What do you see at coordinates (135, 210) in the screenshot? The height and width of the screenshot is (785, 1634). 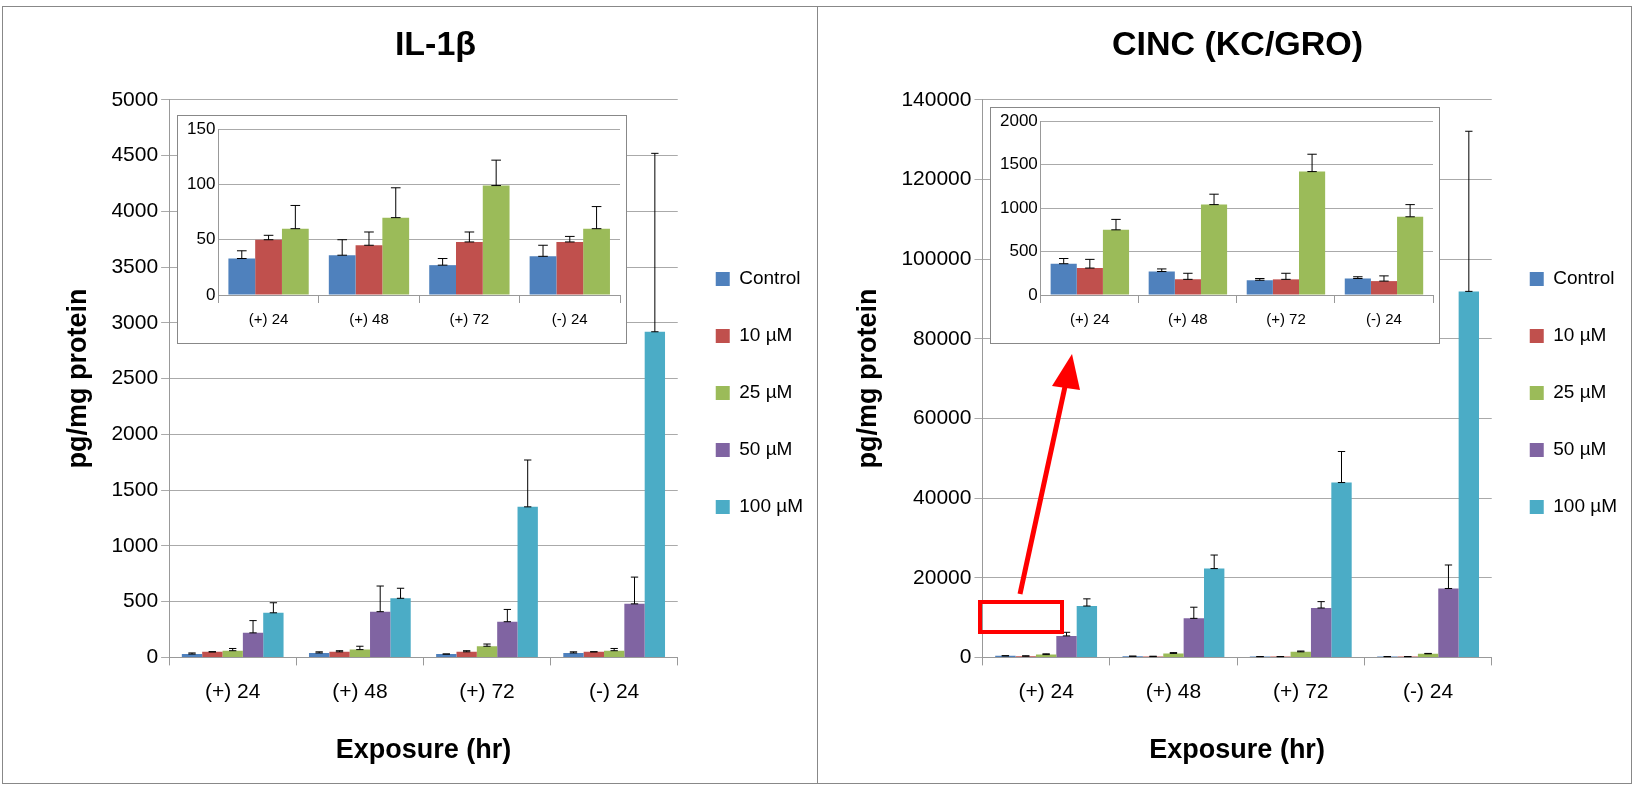 I see `y-tick-label: 4000` at bounding box center [135, 210].